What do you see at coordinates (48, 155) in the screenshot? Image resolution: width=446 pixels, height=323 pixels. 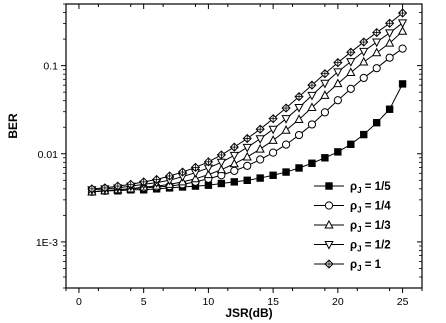 I see `y-tick-label: 0.01` at bounding box center [48, 155].